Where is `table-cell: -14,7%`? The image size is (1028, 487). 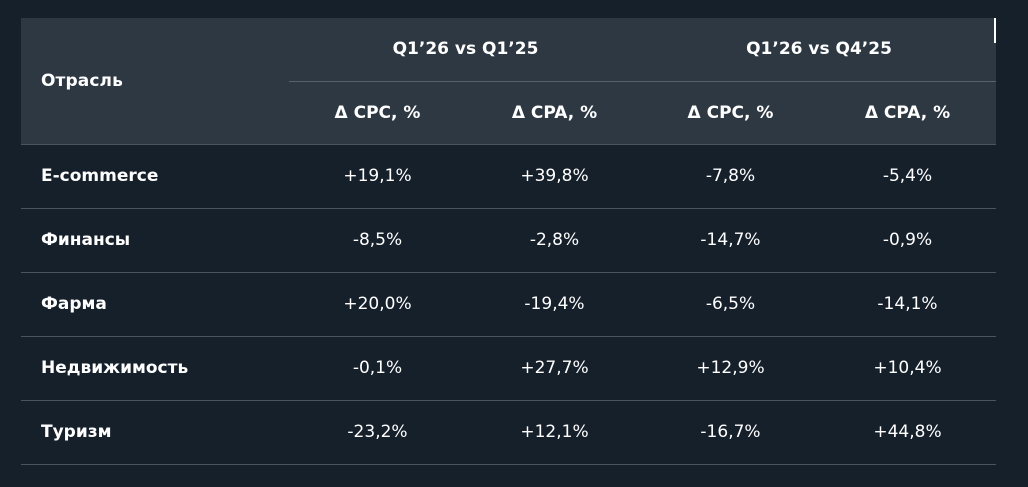 table-cell: -14,7% is located at coordinates (730, 240).